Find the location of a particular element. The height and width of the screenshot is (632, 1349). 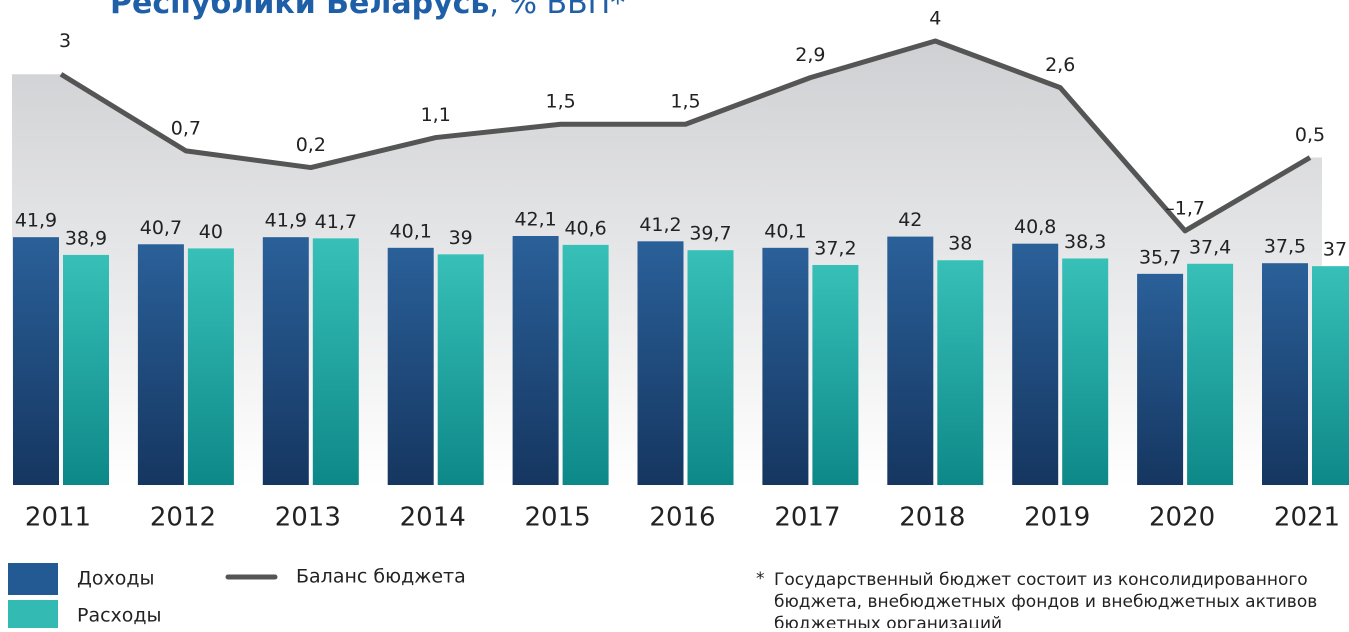

footnote: бюджетных организаций is located at coordinates (888, 621).